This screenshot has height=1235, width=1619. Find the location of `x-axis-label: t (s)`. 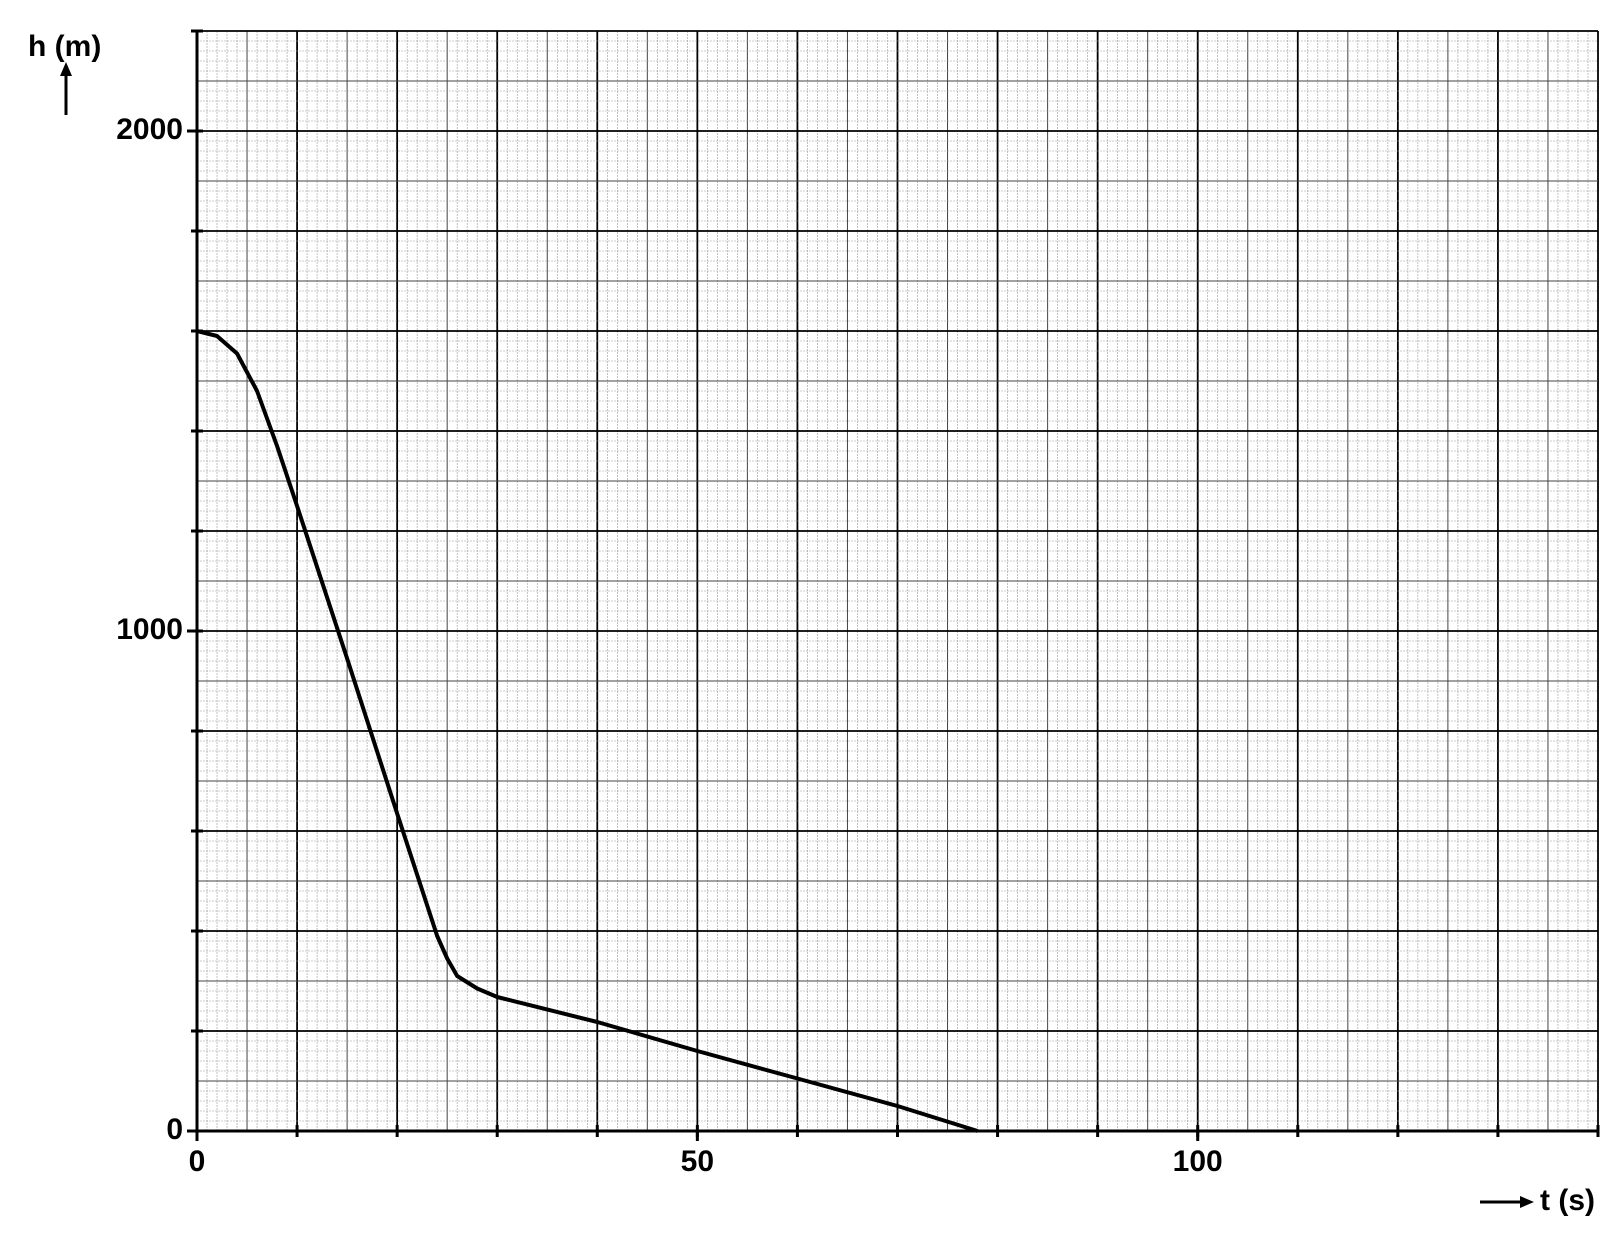

x-axis-label: t (s) is located at coordinates (1567, 1200).